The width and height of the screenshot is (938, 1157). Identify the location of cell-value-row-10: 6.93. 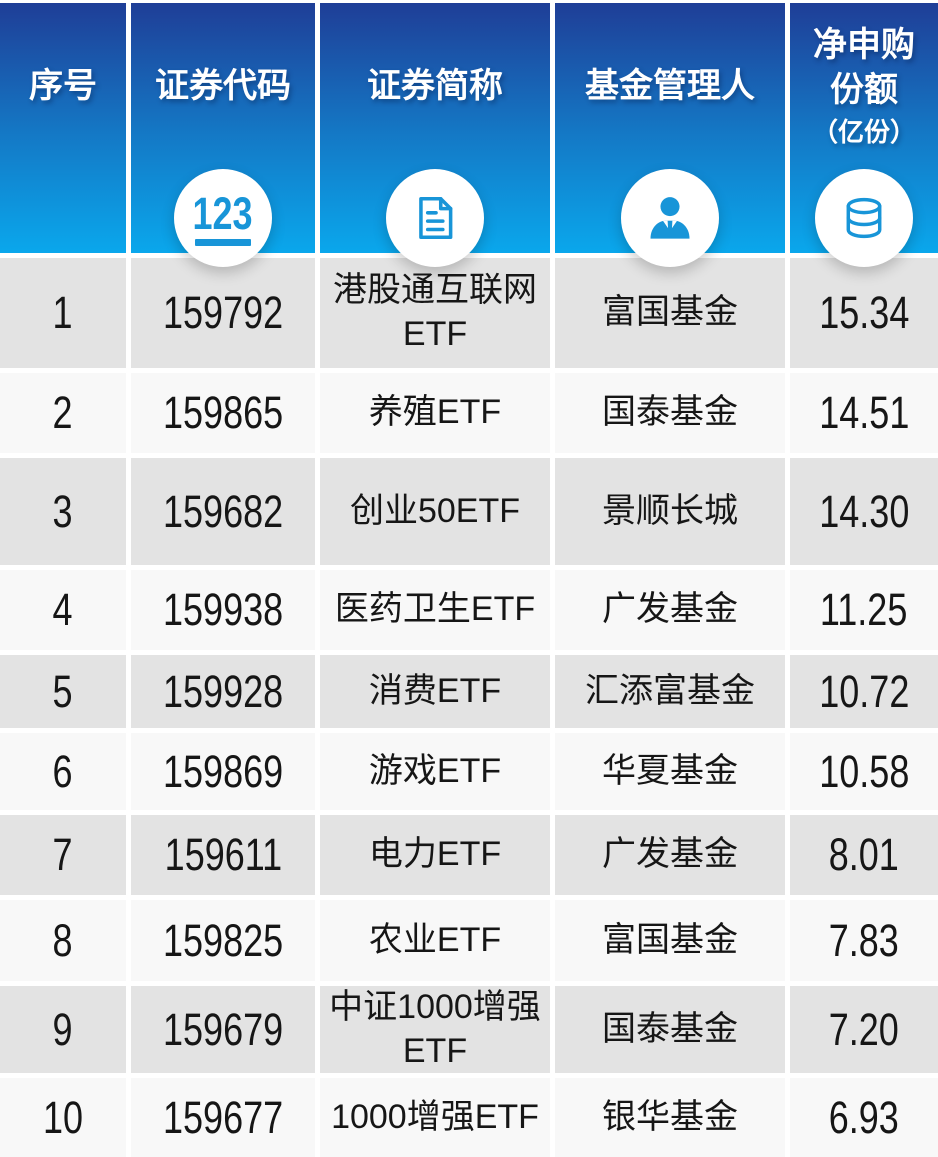
(864, 1117).